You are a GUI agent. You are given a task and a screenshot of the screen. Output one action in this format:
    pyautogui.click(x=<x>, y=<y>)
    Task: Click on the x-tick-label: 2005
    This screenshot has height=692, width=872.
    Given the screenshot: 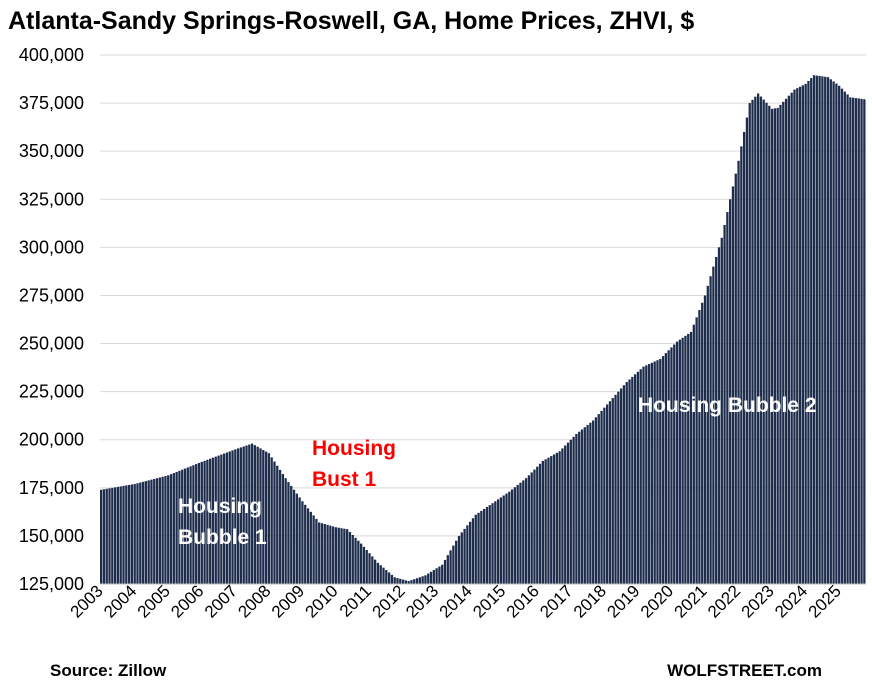 What is the action you would take?
    pyautogui.click(x=154, y=601)
    